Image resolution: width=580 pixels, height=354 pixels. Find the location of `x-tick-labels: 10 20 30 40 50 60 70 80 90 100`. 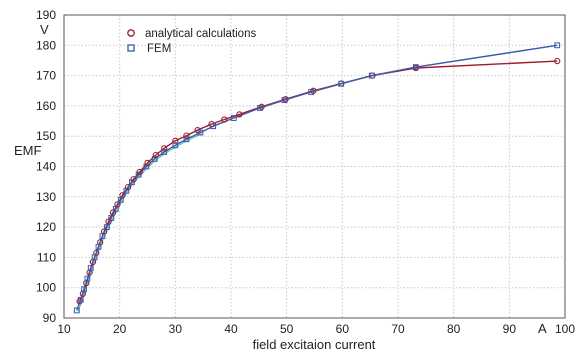

x-tick-labels: 10 20 30 40 50 60 70 80 90 100 is located at coordinates (316, 329).